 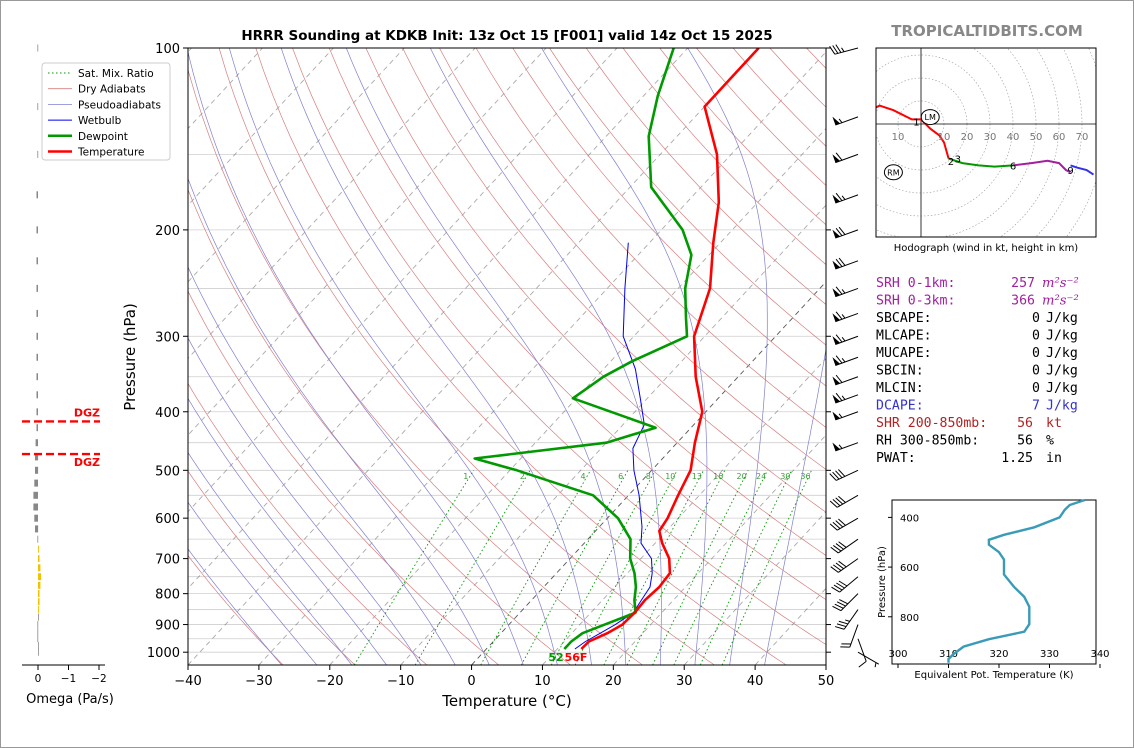 What do you see at coordinates (993, 675) in the screenshot?
I see `theta-e-xlabel: Equivalent Pot. Temperature (K)` at bounding box center [993, 675].